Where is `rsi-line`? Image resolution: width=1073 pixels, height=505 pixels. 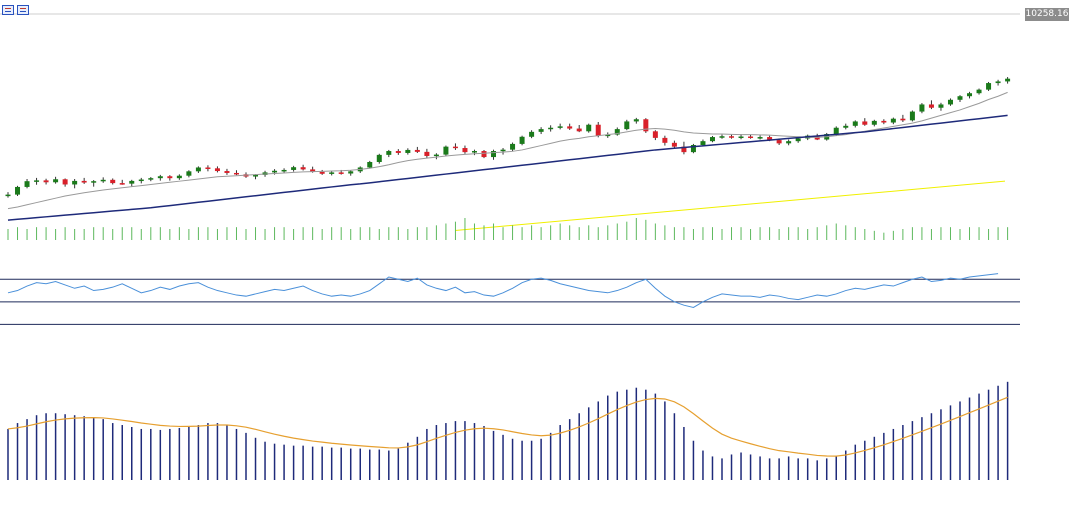
rsi-line is located at coordinates (503, 290).